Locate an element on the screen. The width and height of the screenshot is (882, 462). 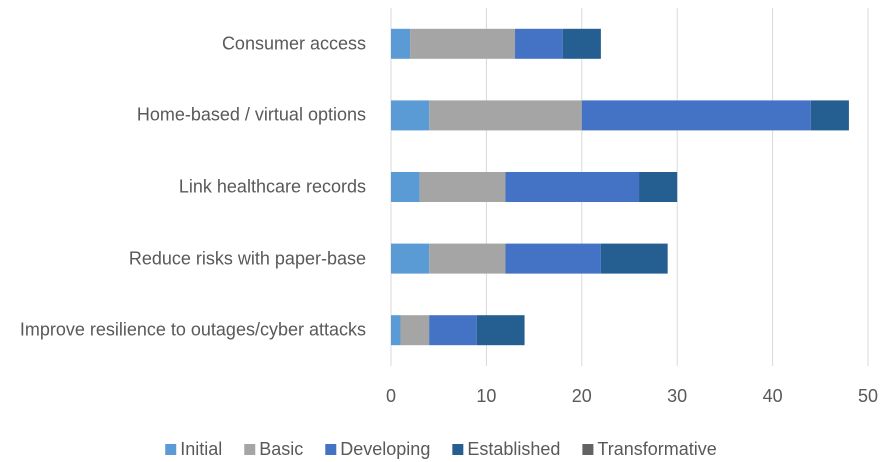
category-label: Consumer access is located at coordinates (293, 43).